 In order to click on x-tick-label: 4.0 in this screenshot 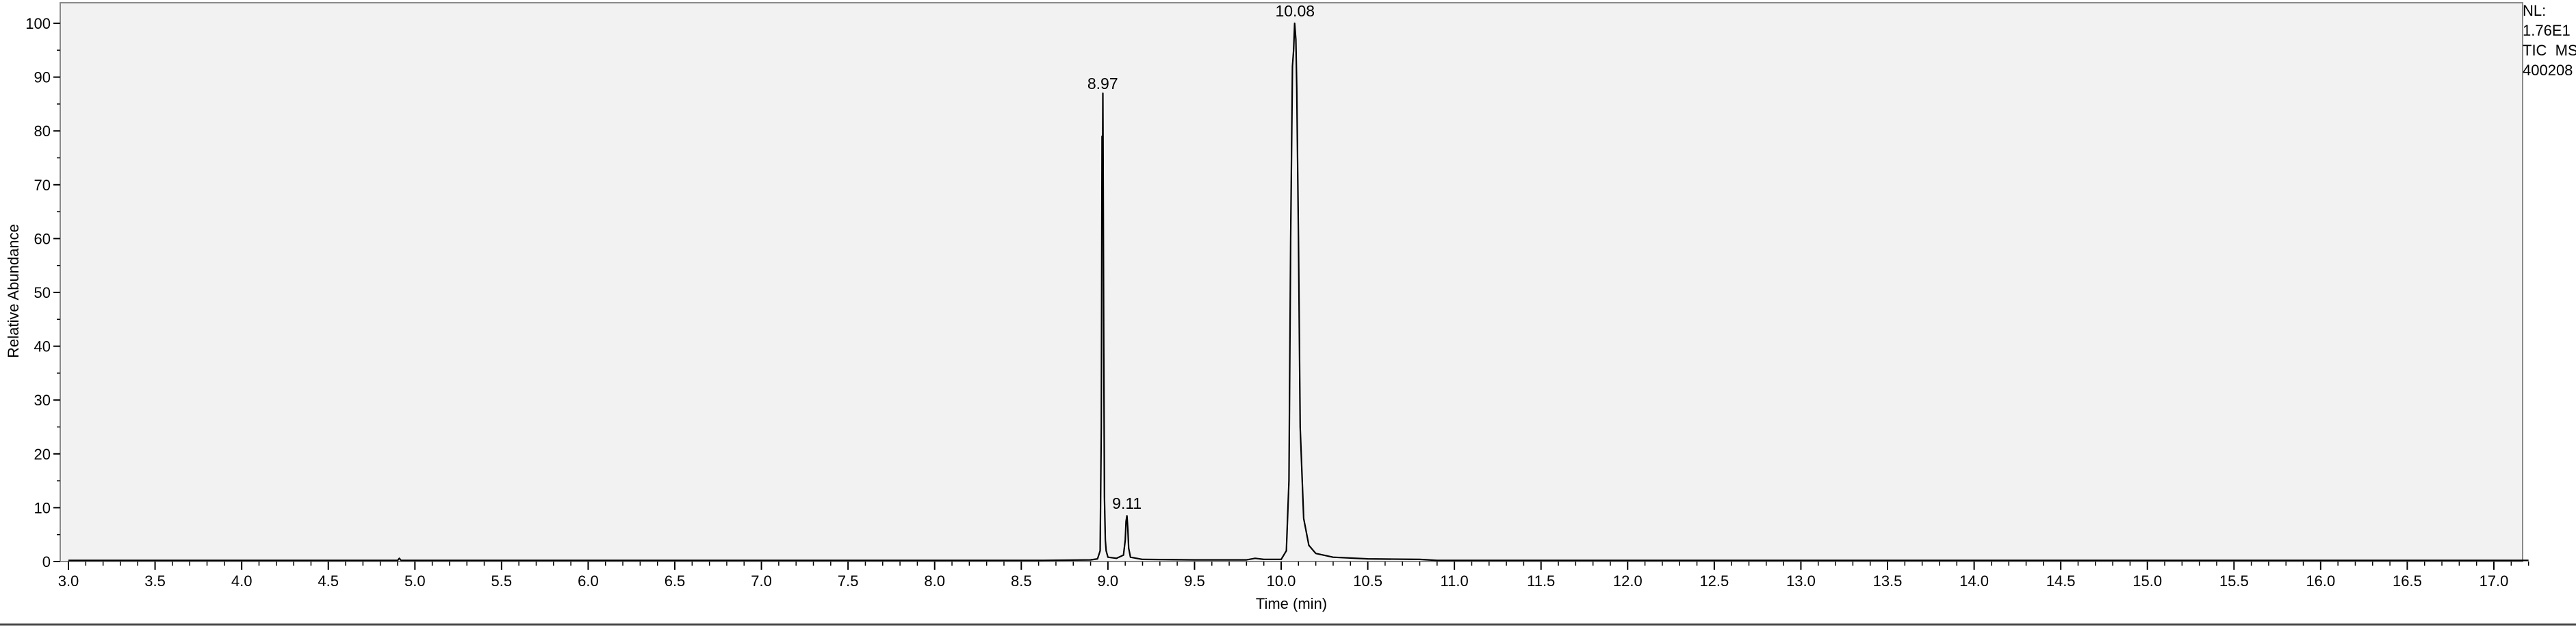, I will do `click(242, 581)`.